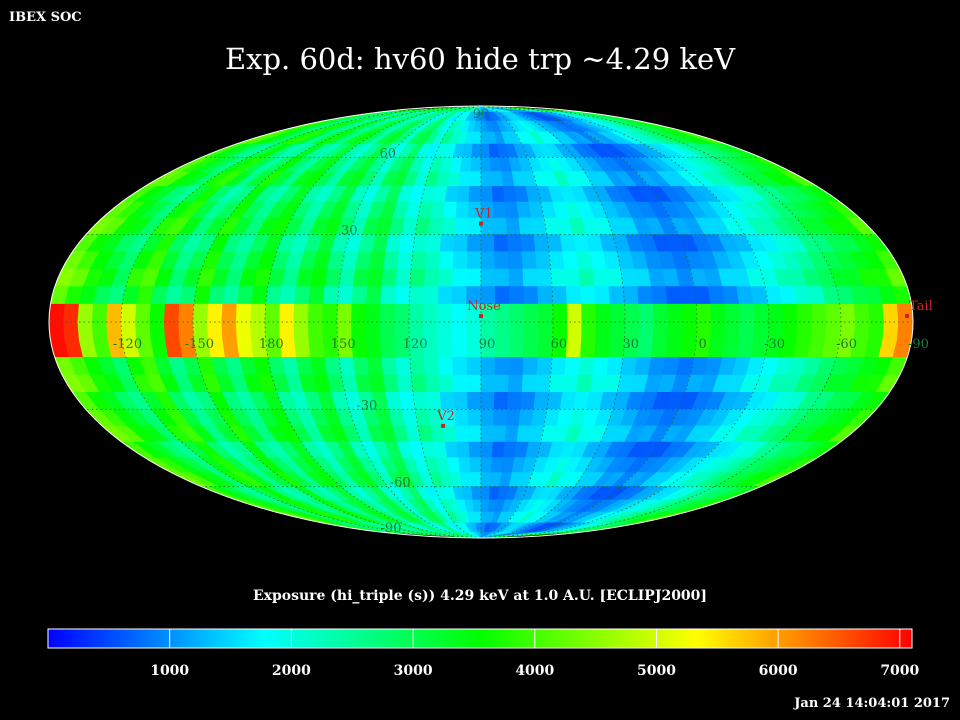 The width and height of the screenshot is (960, 720). Describe the element at coordinates (291, 671) in the screenshot. I see `colorbar-tick-label: 2000` at that location.